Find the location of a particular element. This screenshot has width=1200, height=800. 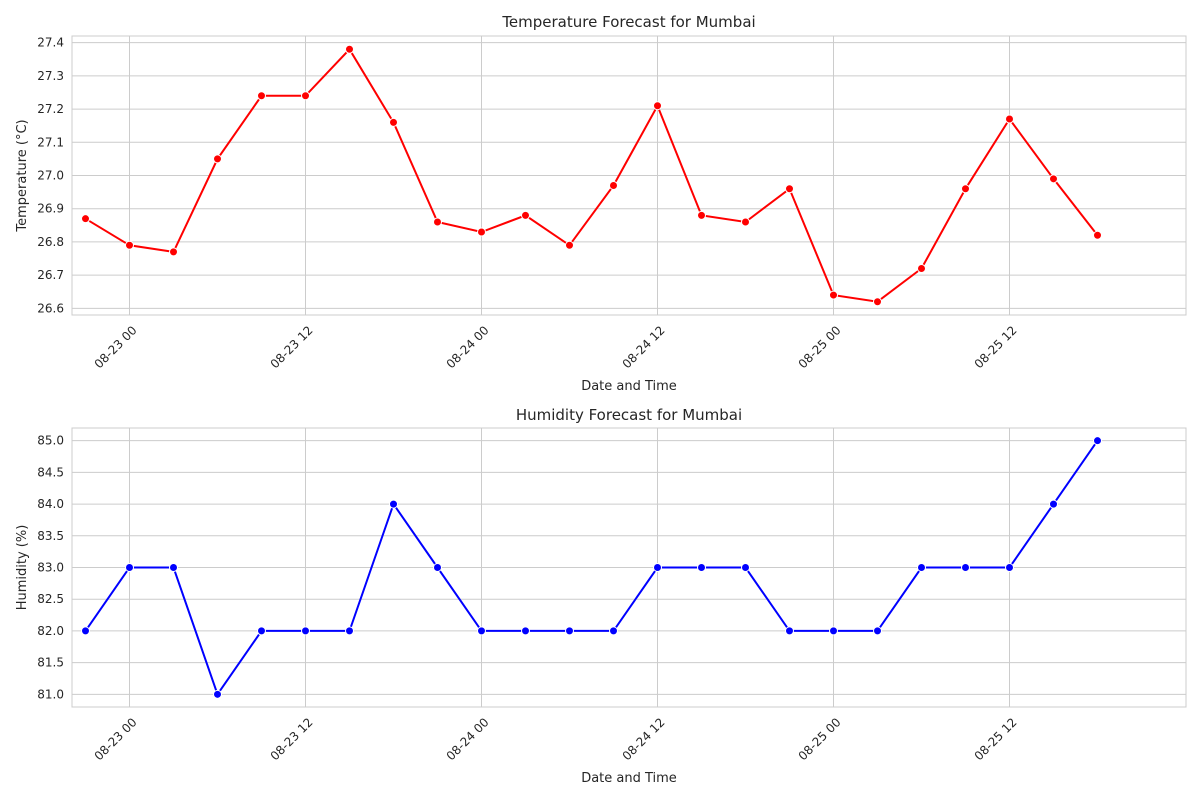

humidity-y-tick-label: 84.5 is located at coordinates (50, 472).